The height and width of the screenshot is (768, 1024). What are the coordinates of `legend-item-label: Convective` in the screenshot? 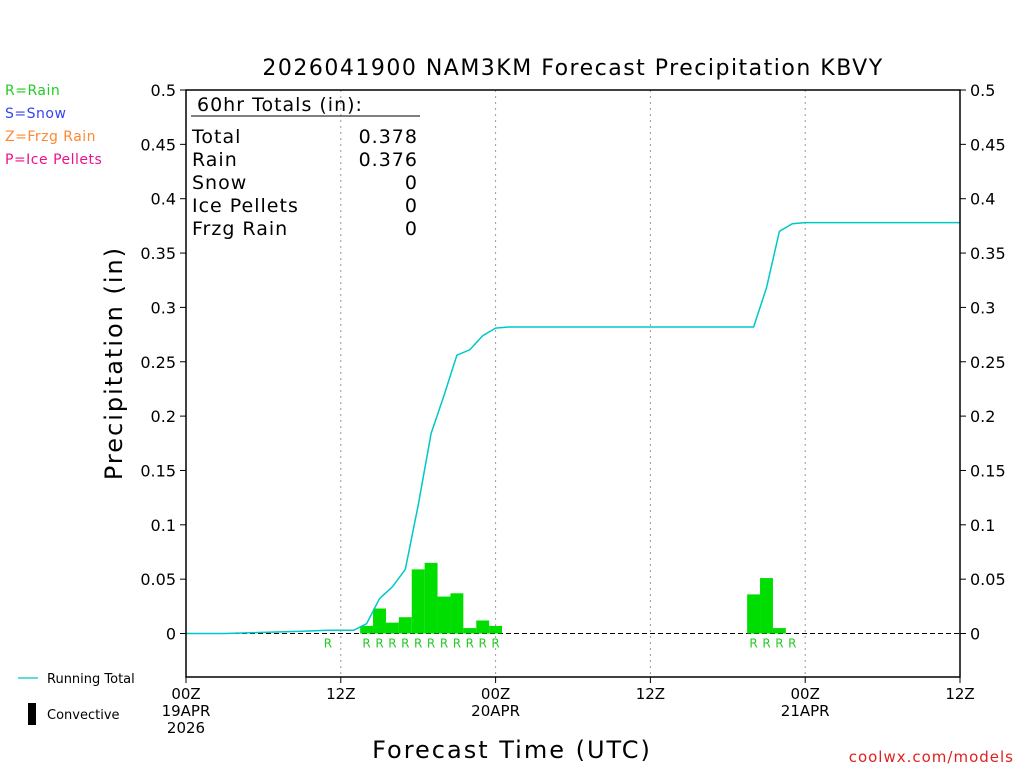 It's located at (83, 715).